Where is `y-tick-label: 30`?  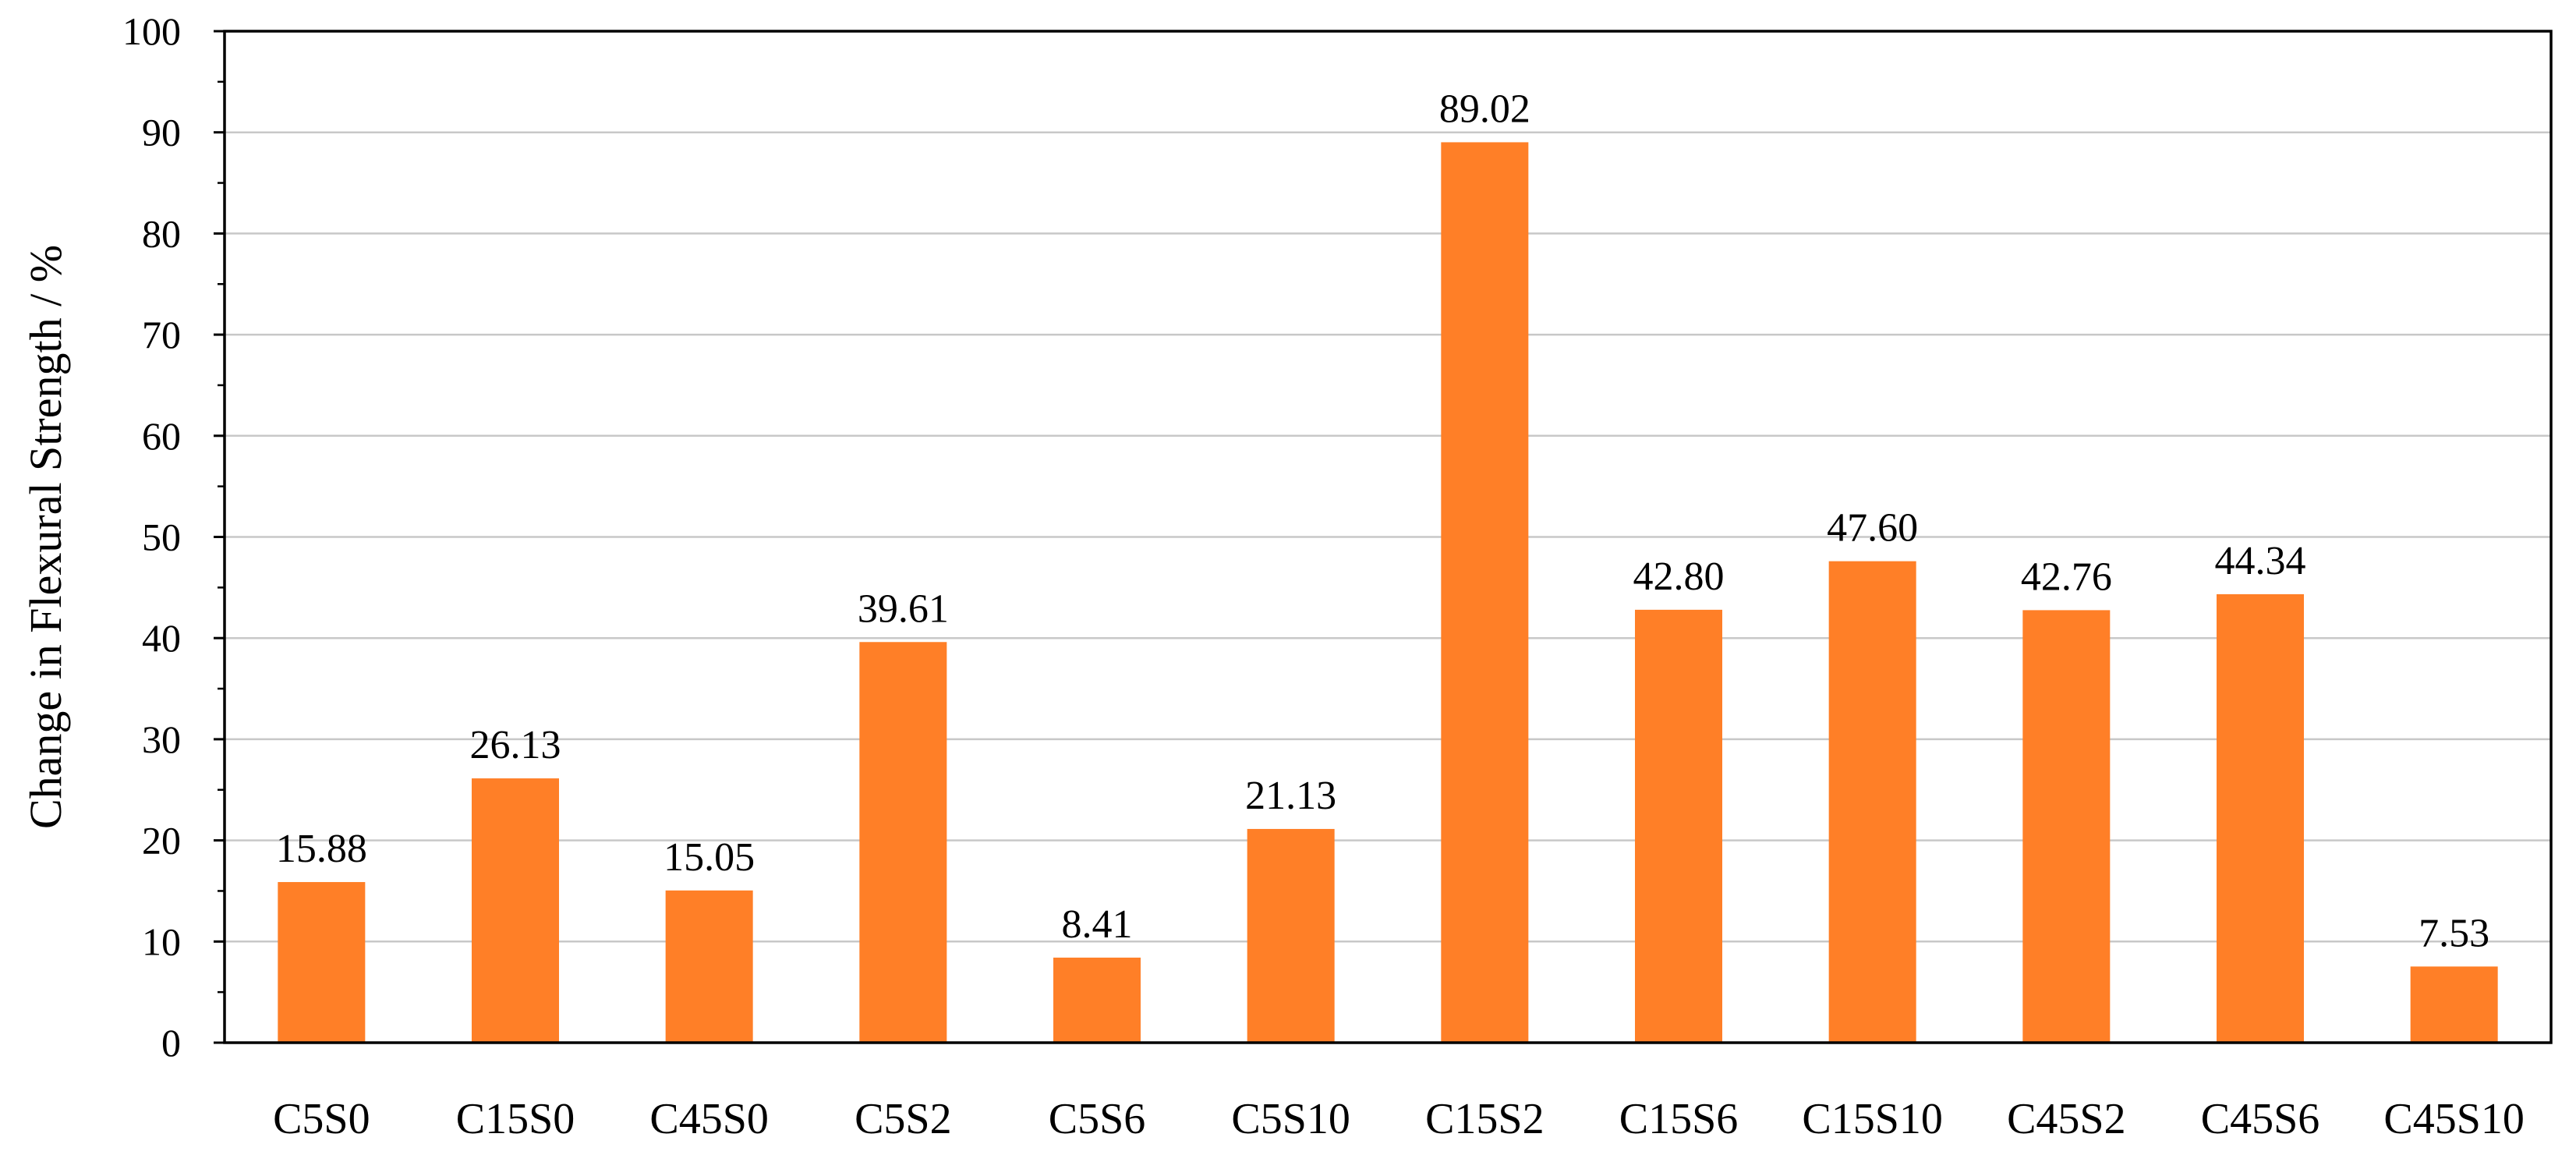 y-tick-label: 30 is located at coordinates (161, 739).